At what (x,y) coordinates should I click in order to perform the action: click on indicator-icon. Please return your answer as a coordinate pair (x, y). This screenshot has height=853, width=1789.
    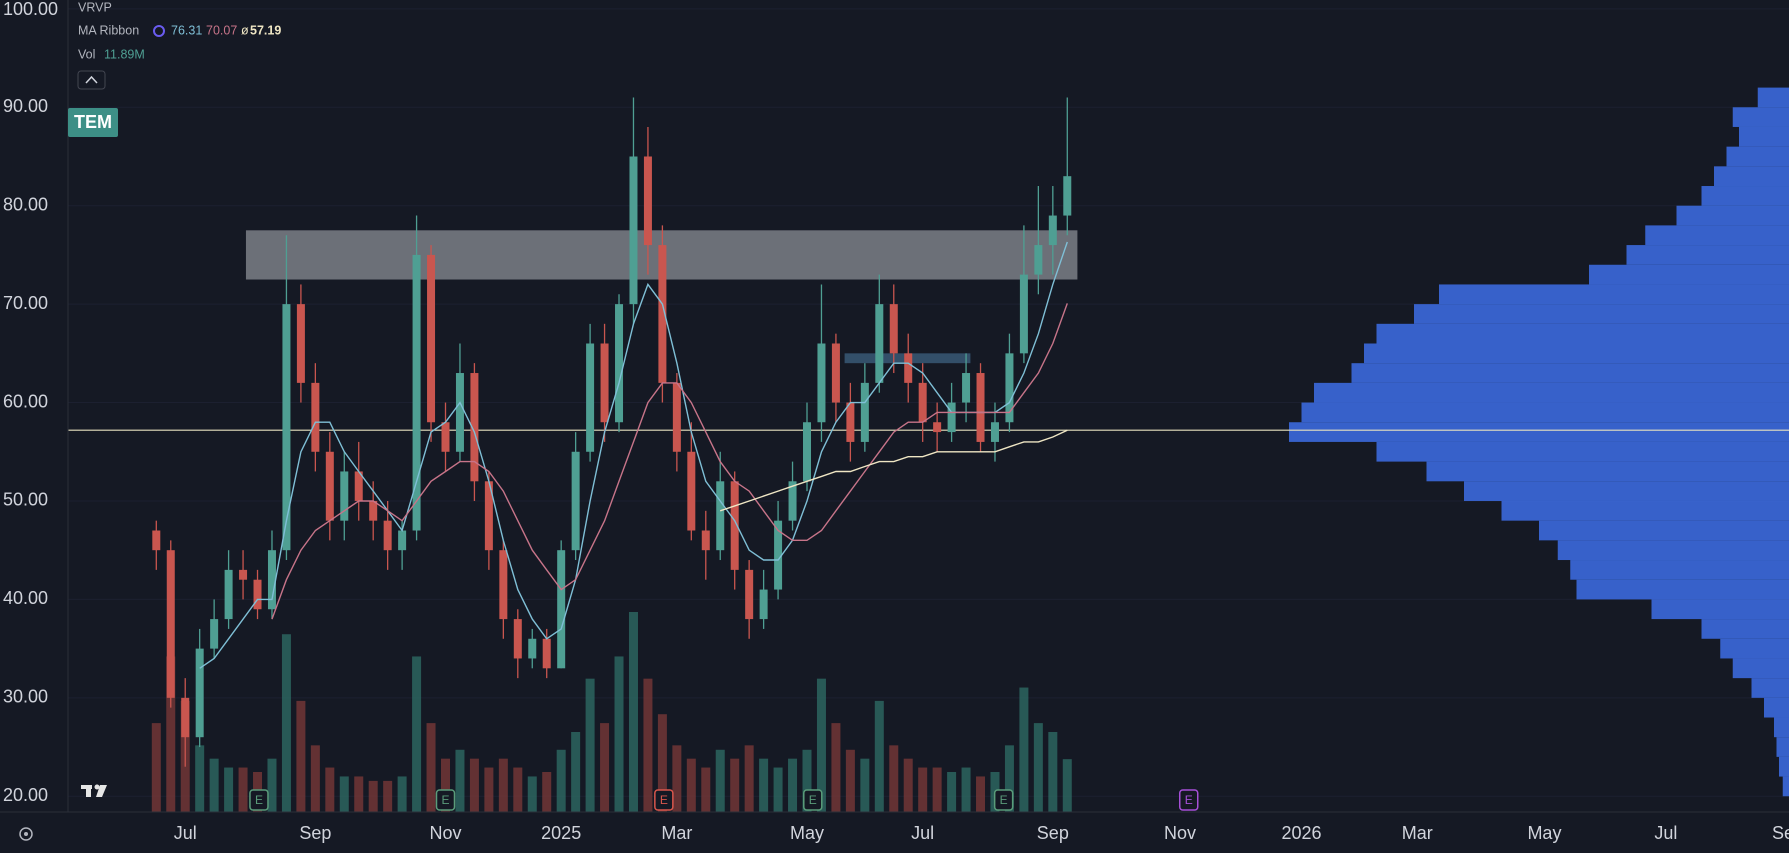
    Looking at the image, I should click on (159, 31).